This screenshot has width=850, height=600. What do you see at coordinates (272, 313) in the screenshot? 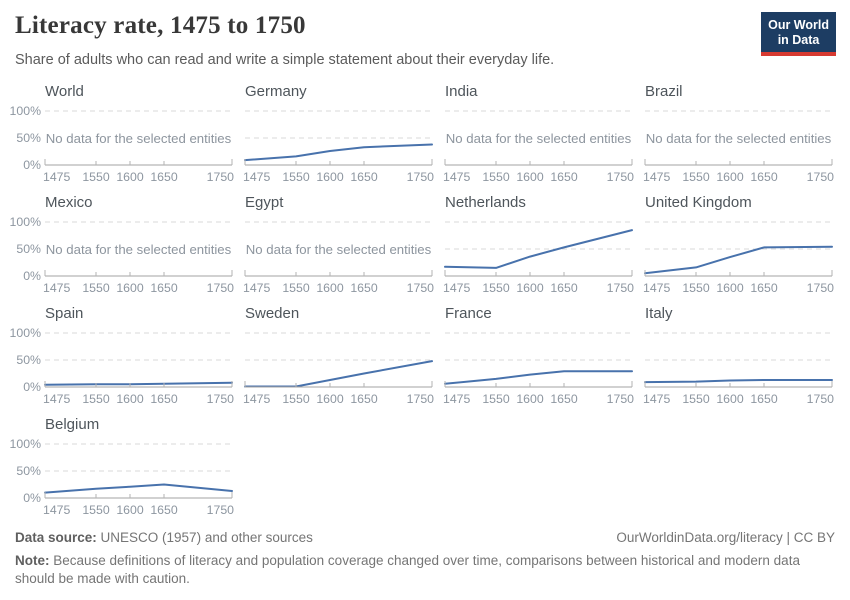
I see `facet-title: Sweden` at bounding box center [272, 313].